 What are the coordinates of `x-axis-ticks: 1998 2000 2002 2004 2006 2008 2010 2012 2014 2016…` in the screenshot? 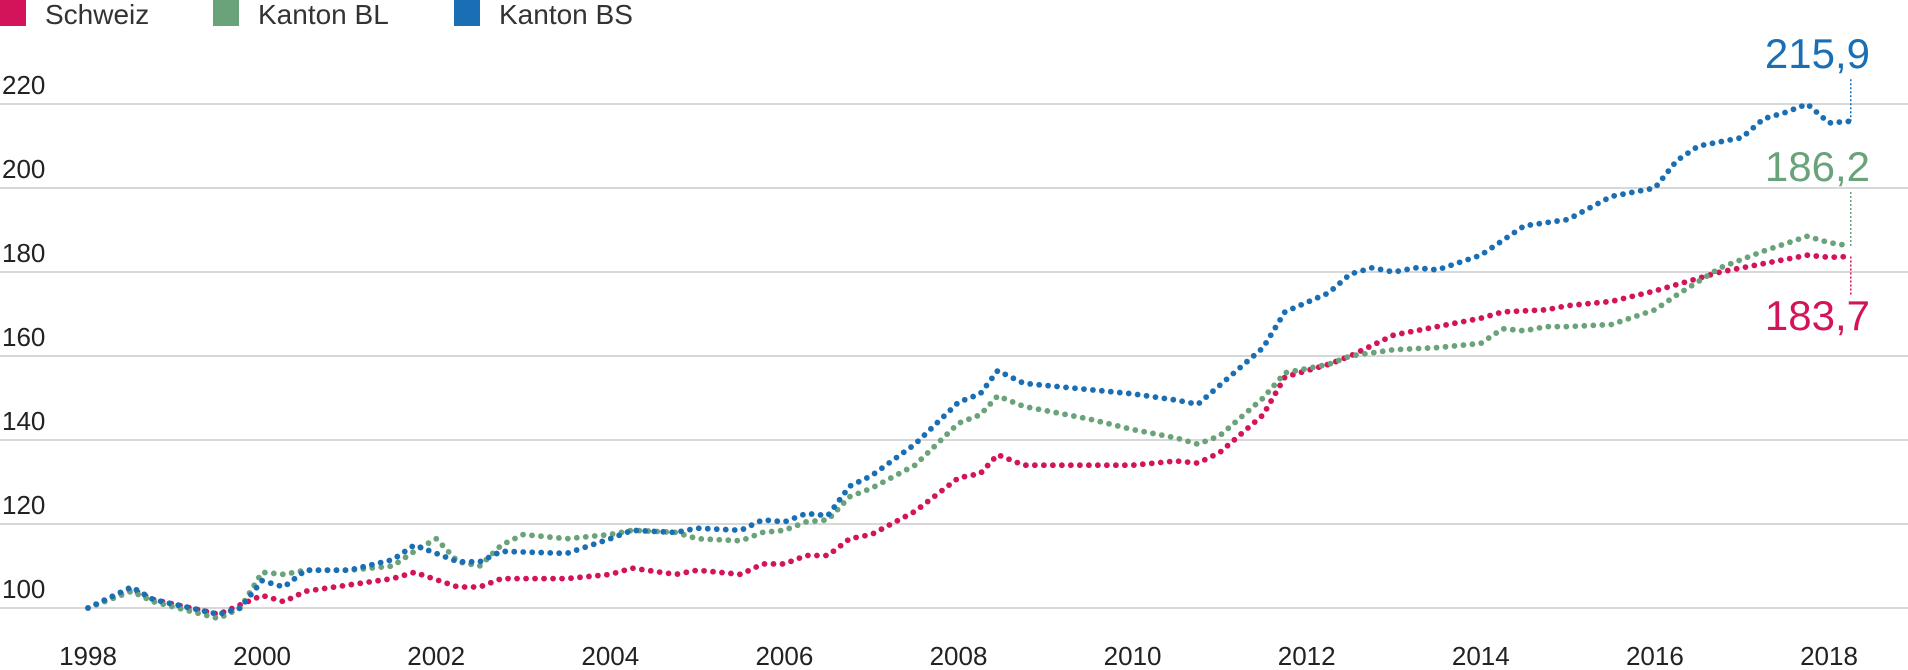 It's located at (958, 655).